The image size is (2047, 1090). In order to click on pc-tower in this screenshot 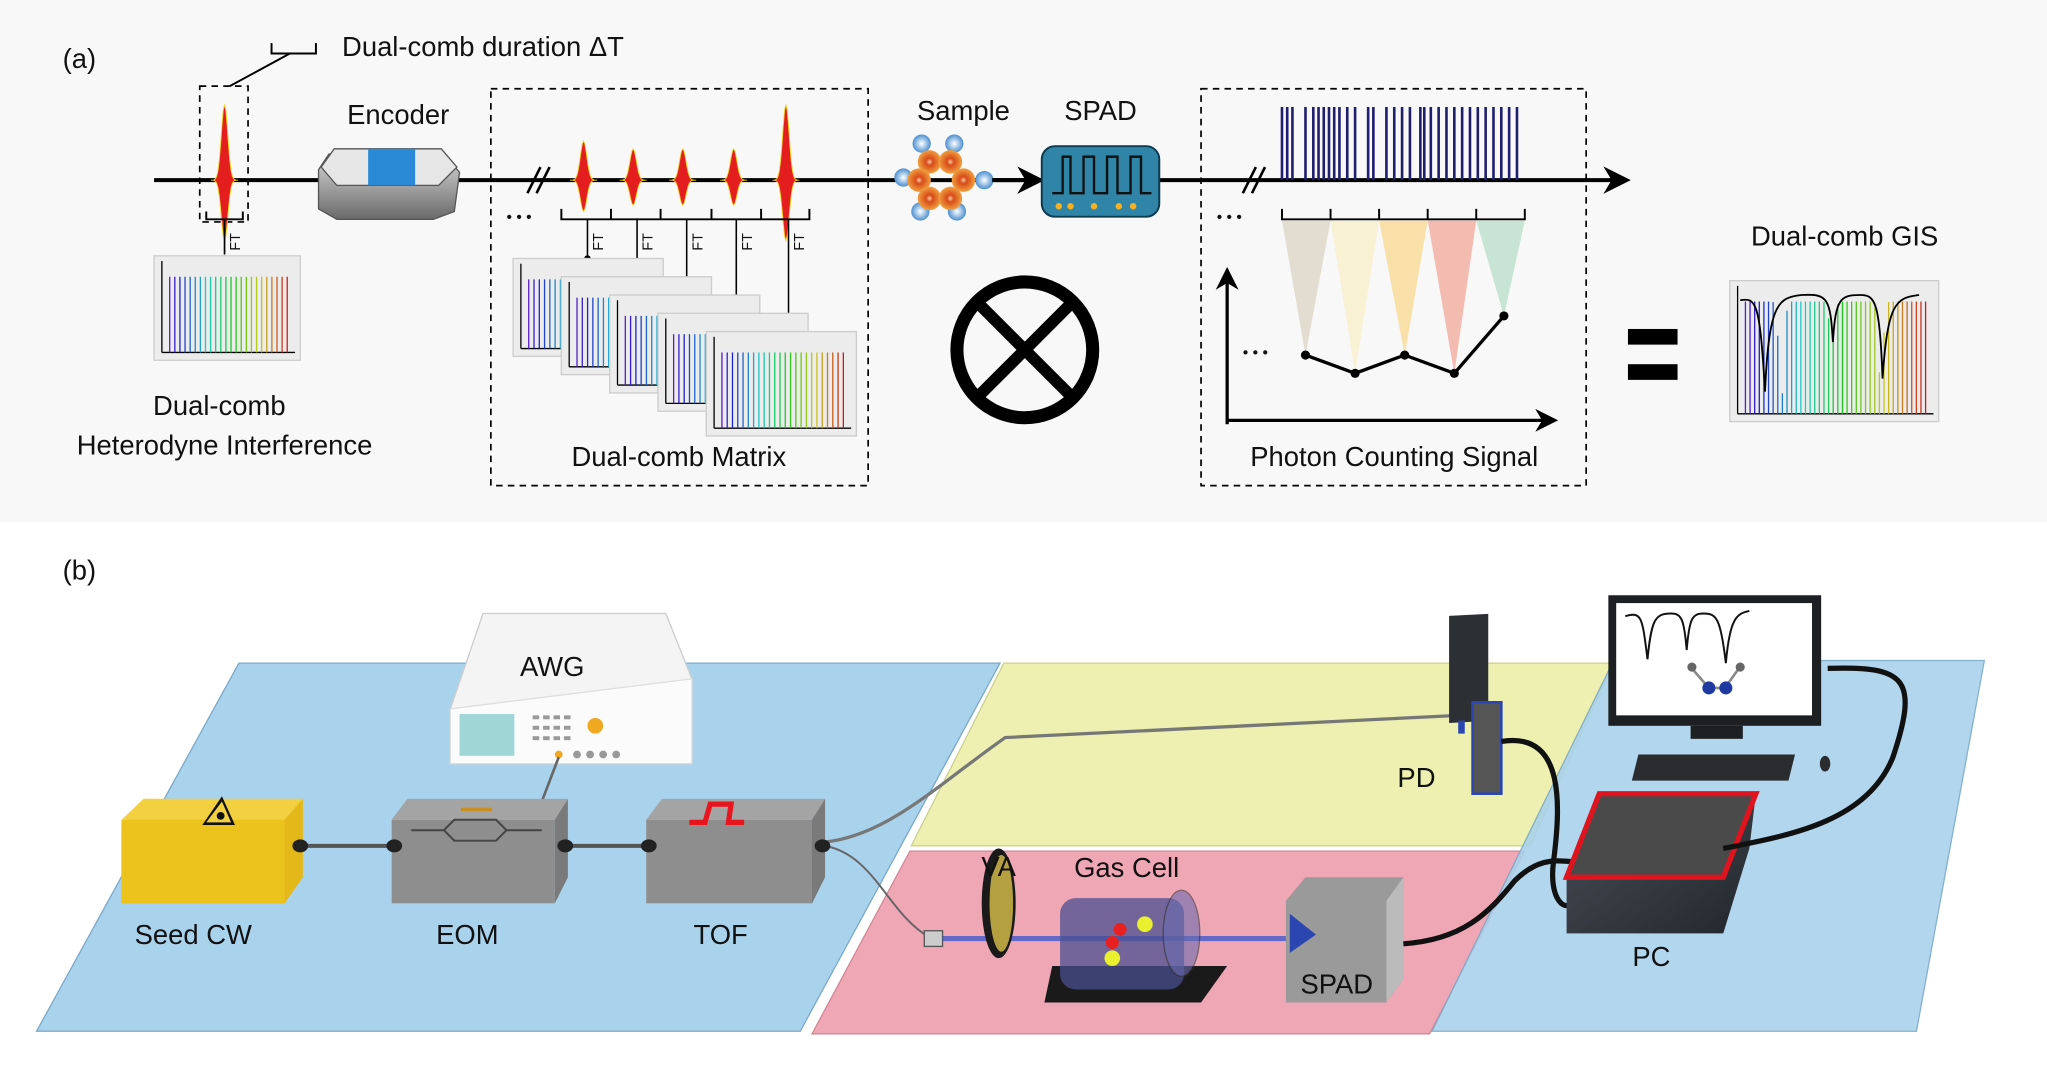, I will do `click(1661, 862)`.